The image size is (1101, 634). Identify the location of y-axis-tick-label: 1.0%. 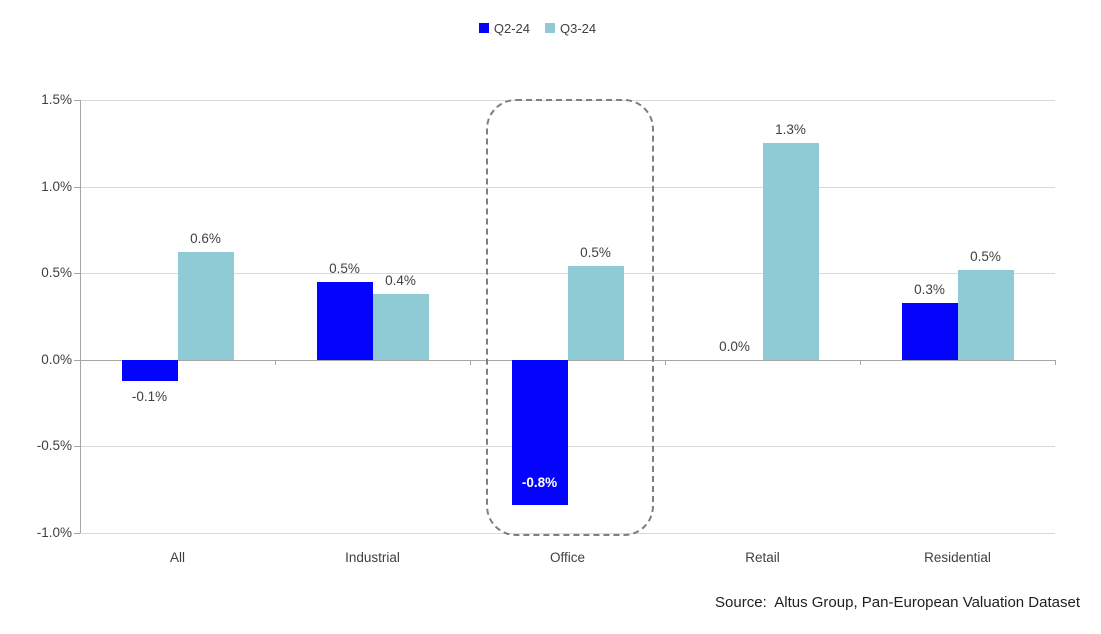
(56, 186).